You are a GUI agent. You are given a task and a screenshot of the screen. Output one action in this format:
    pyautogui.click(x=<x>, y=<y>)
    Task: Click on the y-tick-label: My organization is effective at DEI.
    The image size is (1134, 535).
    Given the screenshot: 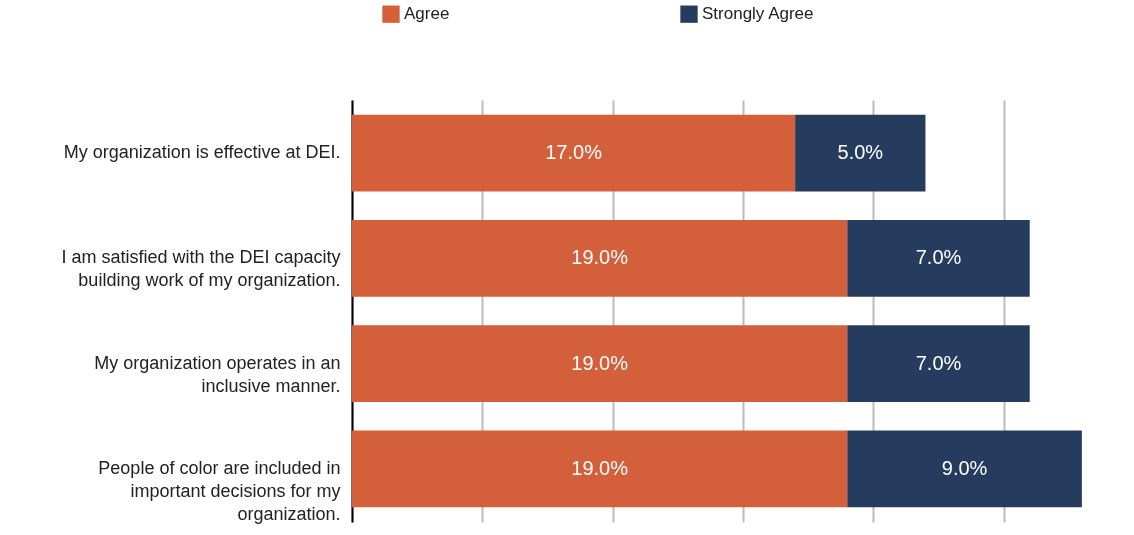 What is the action you would take?
    pyautogui.click(x=202, y=152)
    